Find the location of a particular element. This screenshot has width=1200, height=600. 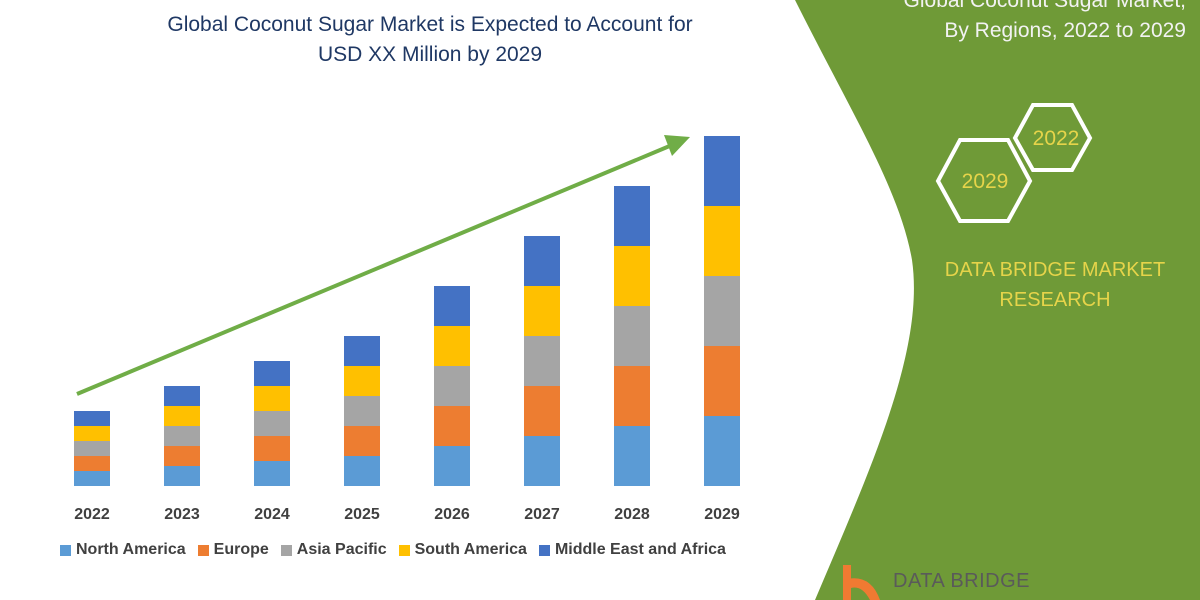

bar-2028-south-america is located at coordinates (632, 276).